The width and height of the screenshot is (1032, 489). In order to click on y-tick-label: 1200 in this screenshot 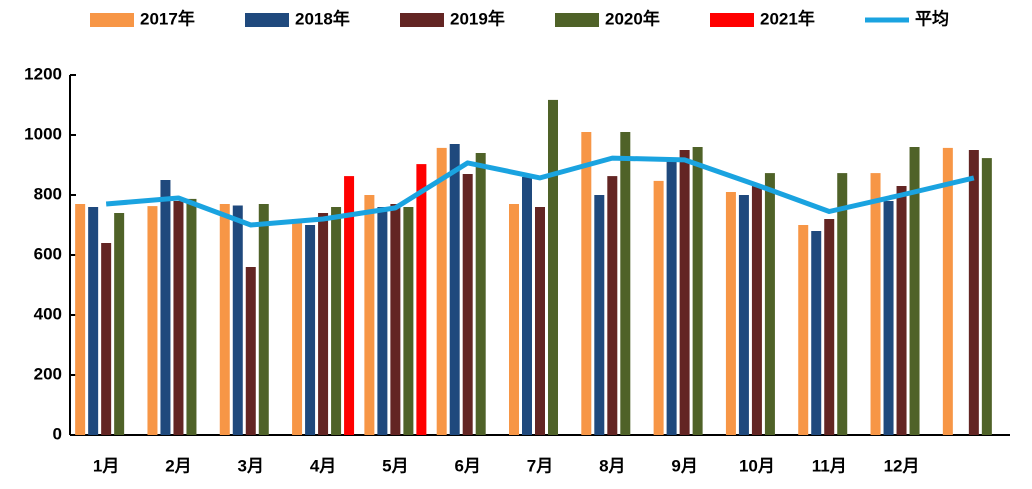, I will do `click(43, 73)`.